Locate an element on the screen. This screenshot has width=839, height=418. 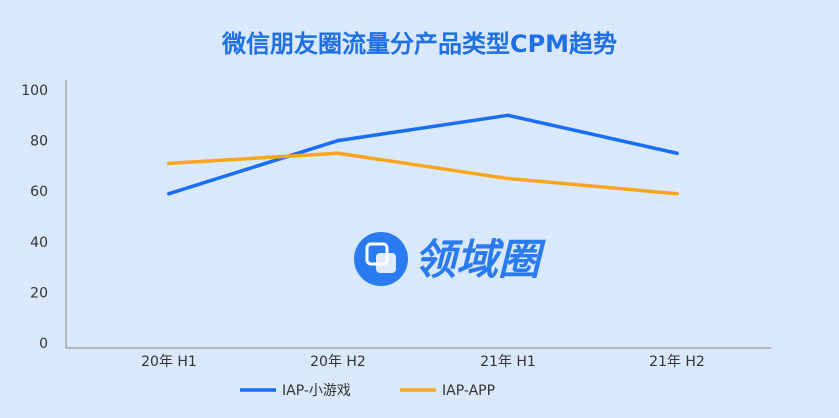
legend: IAP-小游戏 IAP-APP is located at coordinates (367, 391).